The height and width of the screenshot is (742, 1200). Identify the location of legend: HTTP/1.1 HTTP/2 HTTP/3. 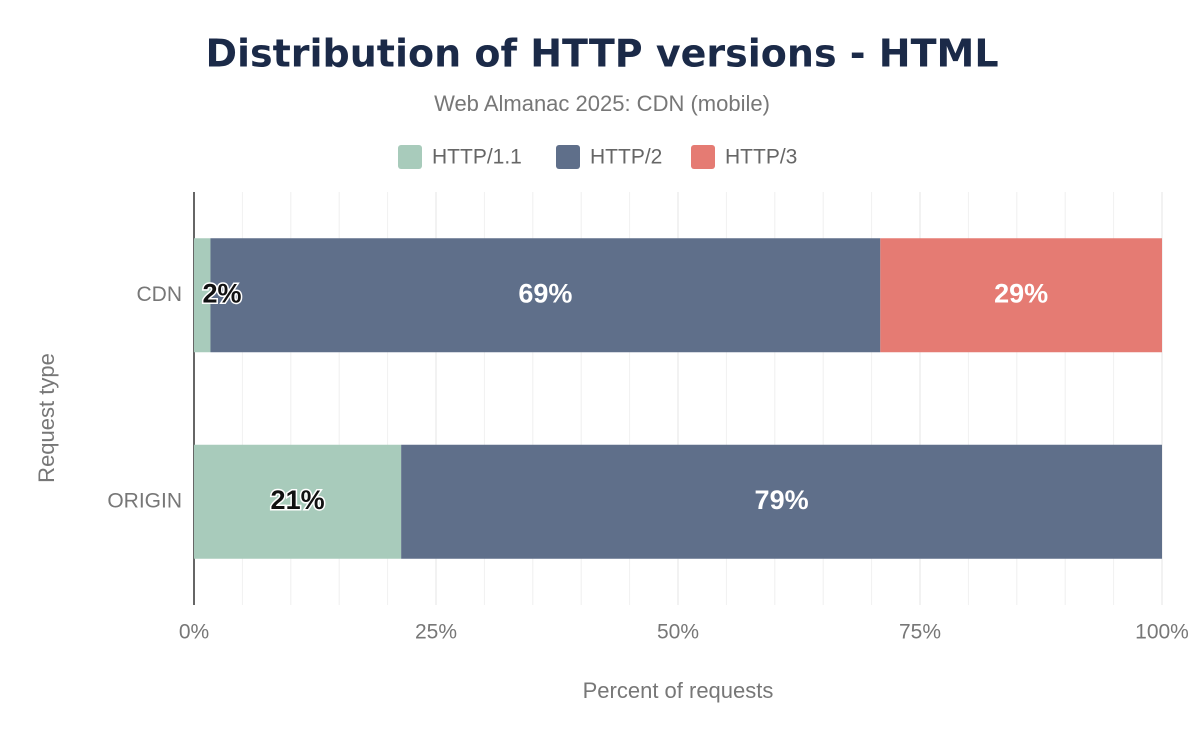
(597, 157).